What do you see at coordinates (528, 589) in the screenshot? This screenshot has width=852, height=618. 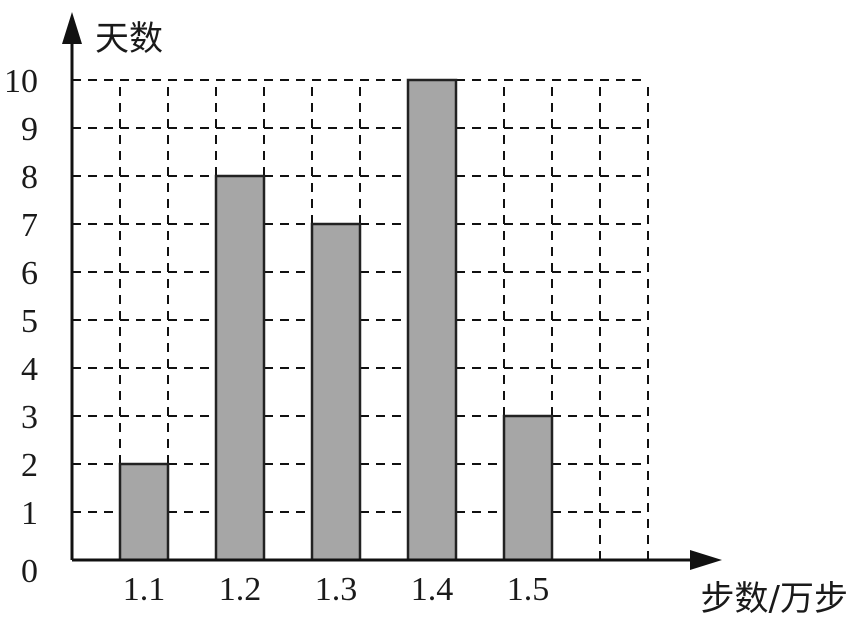 I see `x-tick-label: 1.5` at bounding box center [528, 589].